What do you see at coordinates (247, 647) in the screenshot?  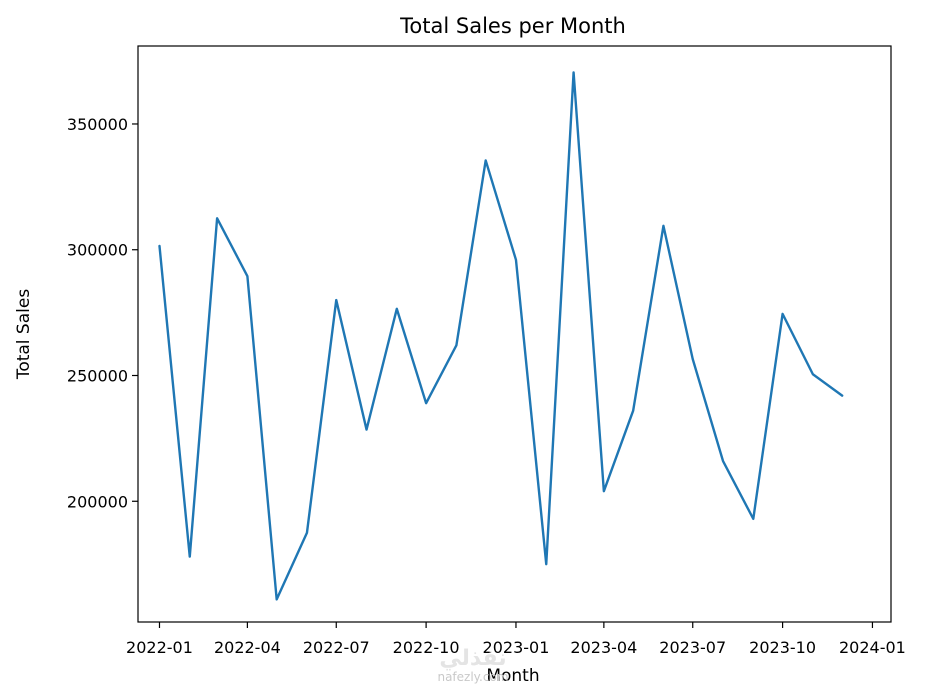 I see `x-tick-label: 2022-04` at bounding box center [247, 647].